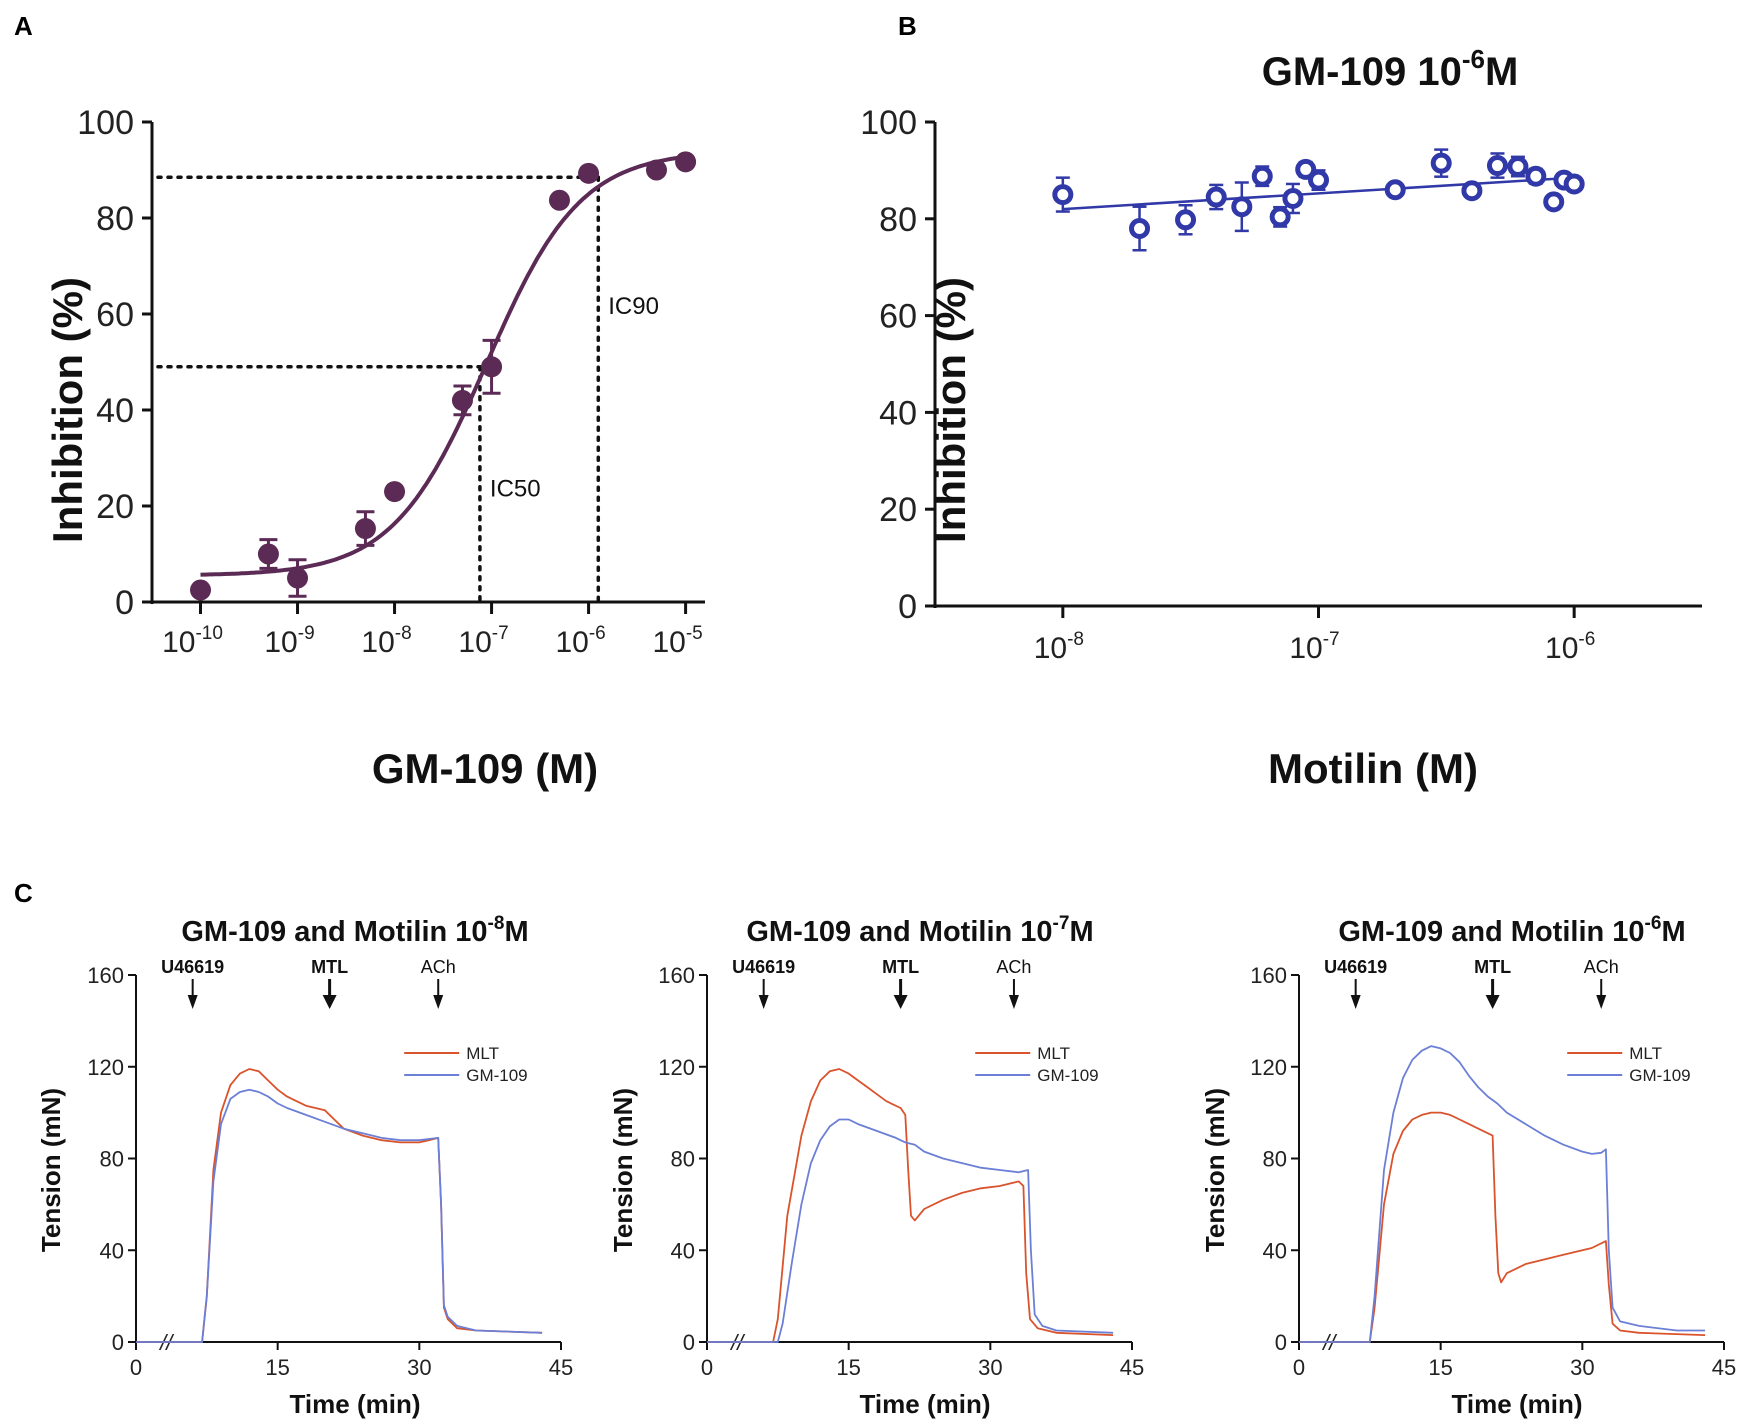 This screenshot has height=1425, width=1762. What do you see at coordinates (1440, 1367) in the screenshot?
I see `panel-c3-x-tick-label: 15` at bounding box center [1440, 1367].